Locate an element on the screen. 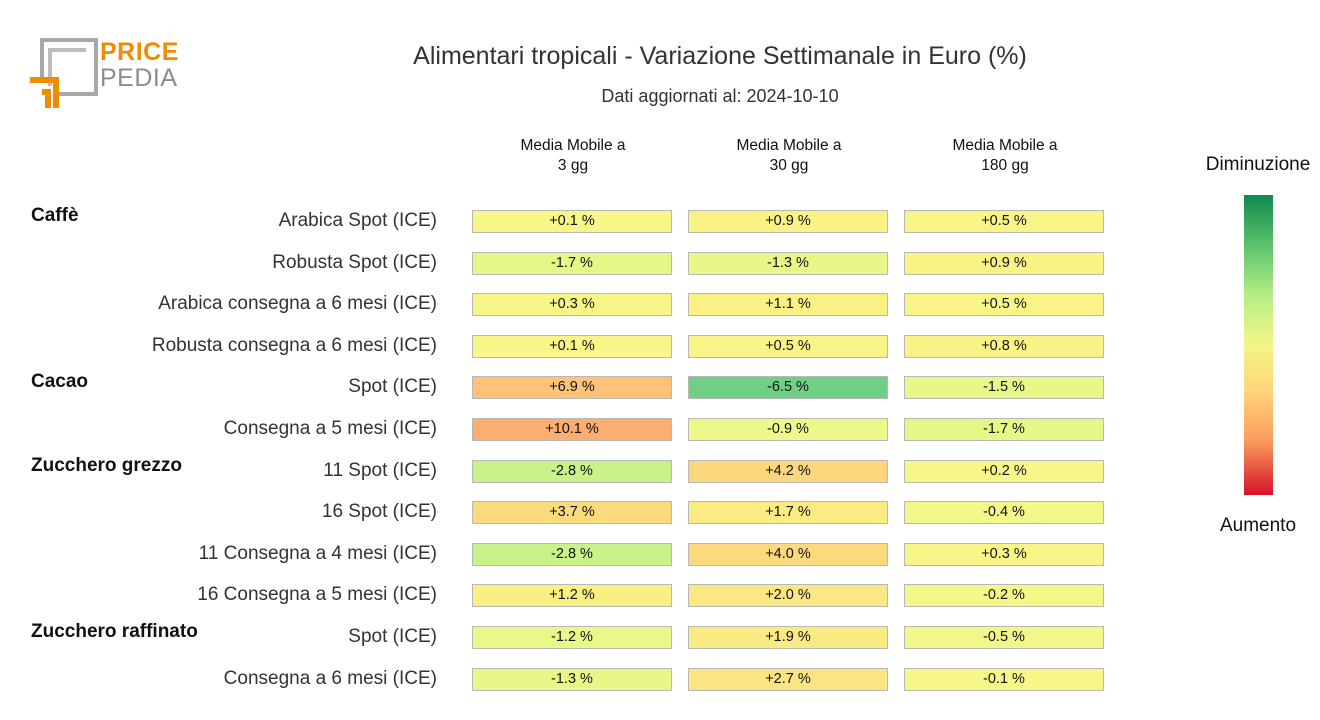 This screenshot has height=720, width=1320. heatmap-cell: +0.8 % is located at coordinates (1004, 346).